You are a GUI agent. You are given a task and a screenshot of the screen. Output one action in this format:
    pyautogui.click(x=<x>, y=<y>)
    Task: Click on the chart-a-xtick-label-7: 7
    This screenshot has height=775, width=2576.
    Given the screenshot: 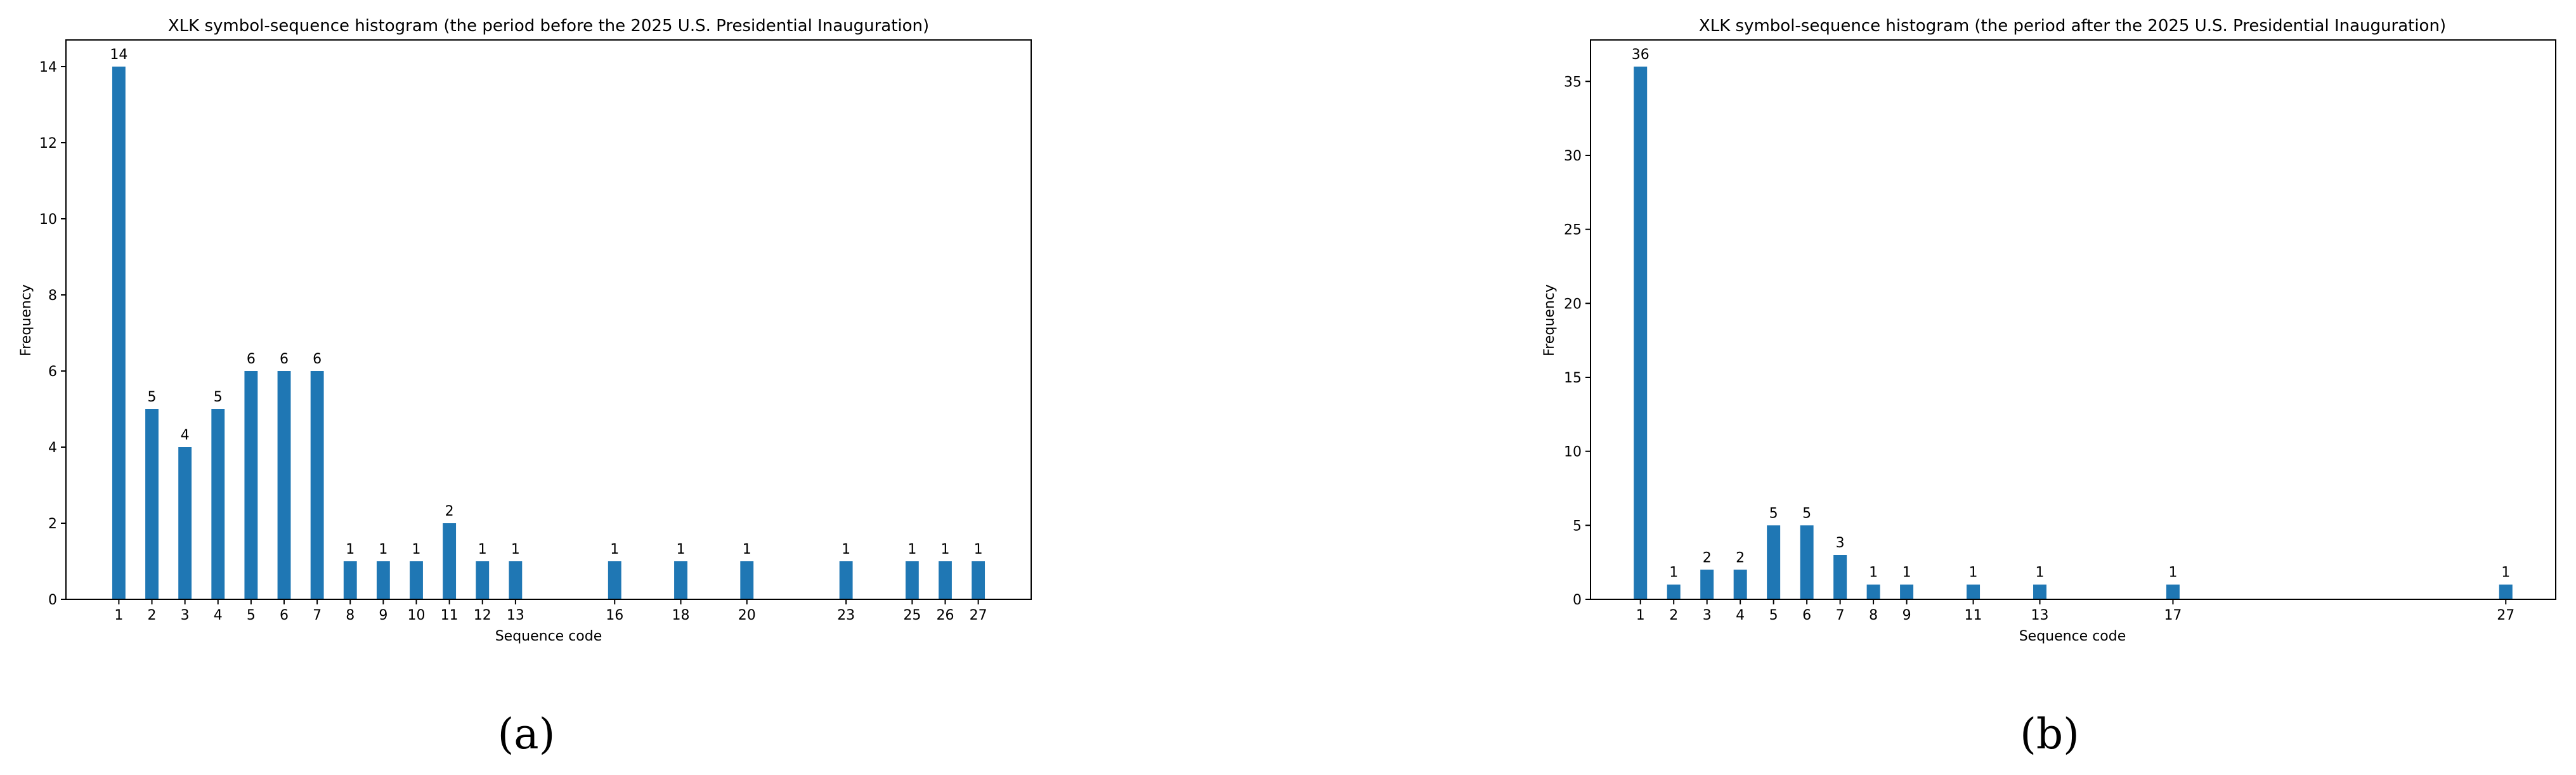 What is the action you would take?
    pyautogui.click(x=317, y=615)
    